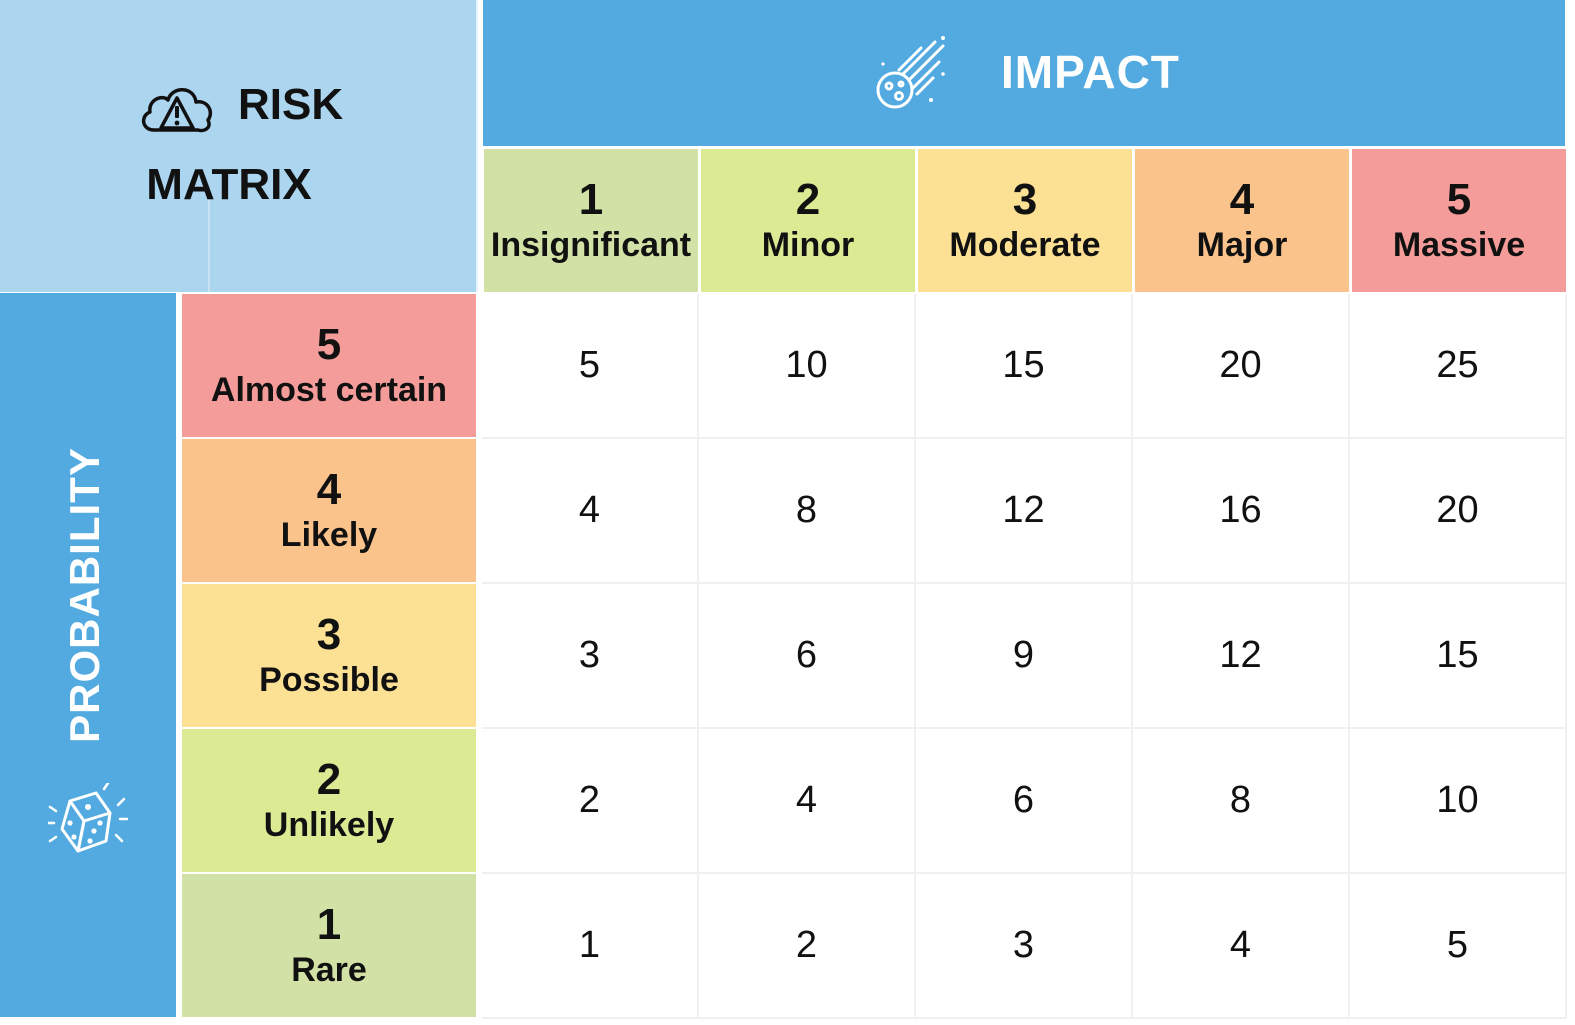  I want to click on impact-level-label: Massive, so click(1459, 244).